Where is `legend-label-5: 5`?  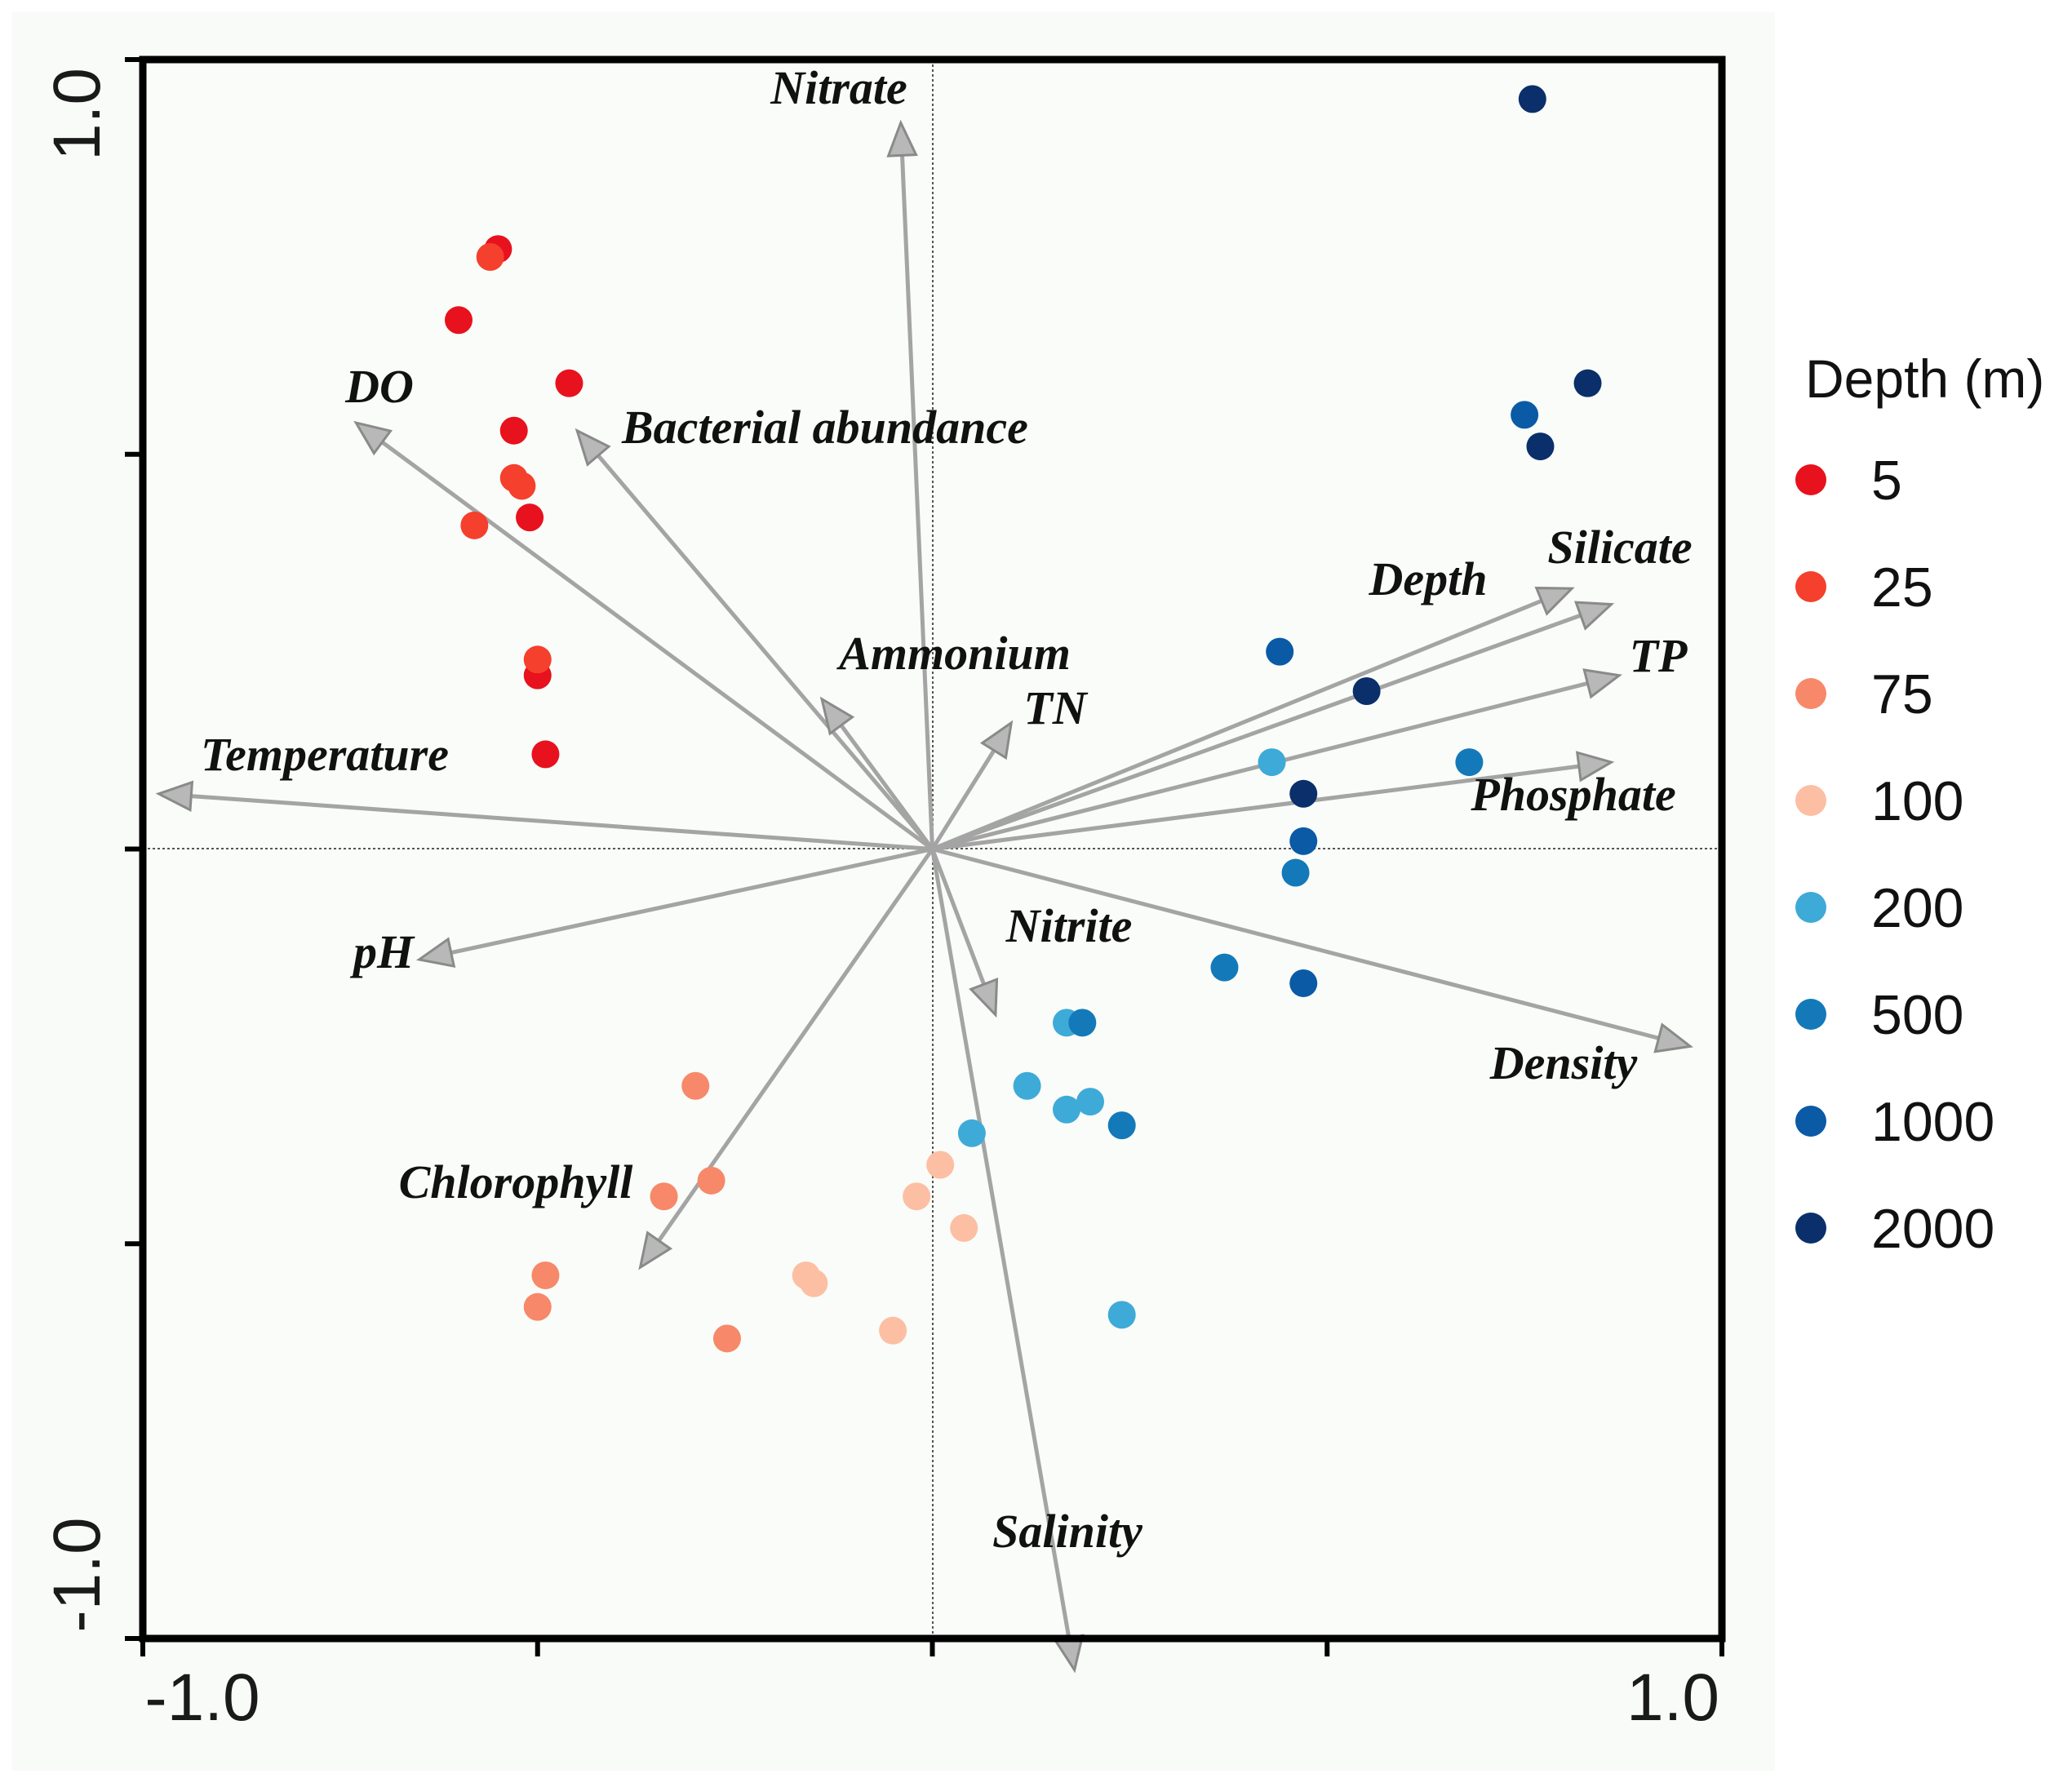 legend-label-5: 5 is located at coordinates (1886, 481).